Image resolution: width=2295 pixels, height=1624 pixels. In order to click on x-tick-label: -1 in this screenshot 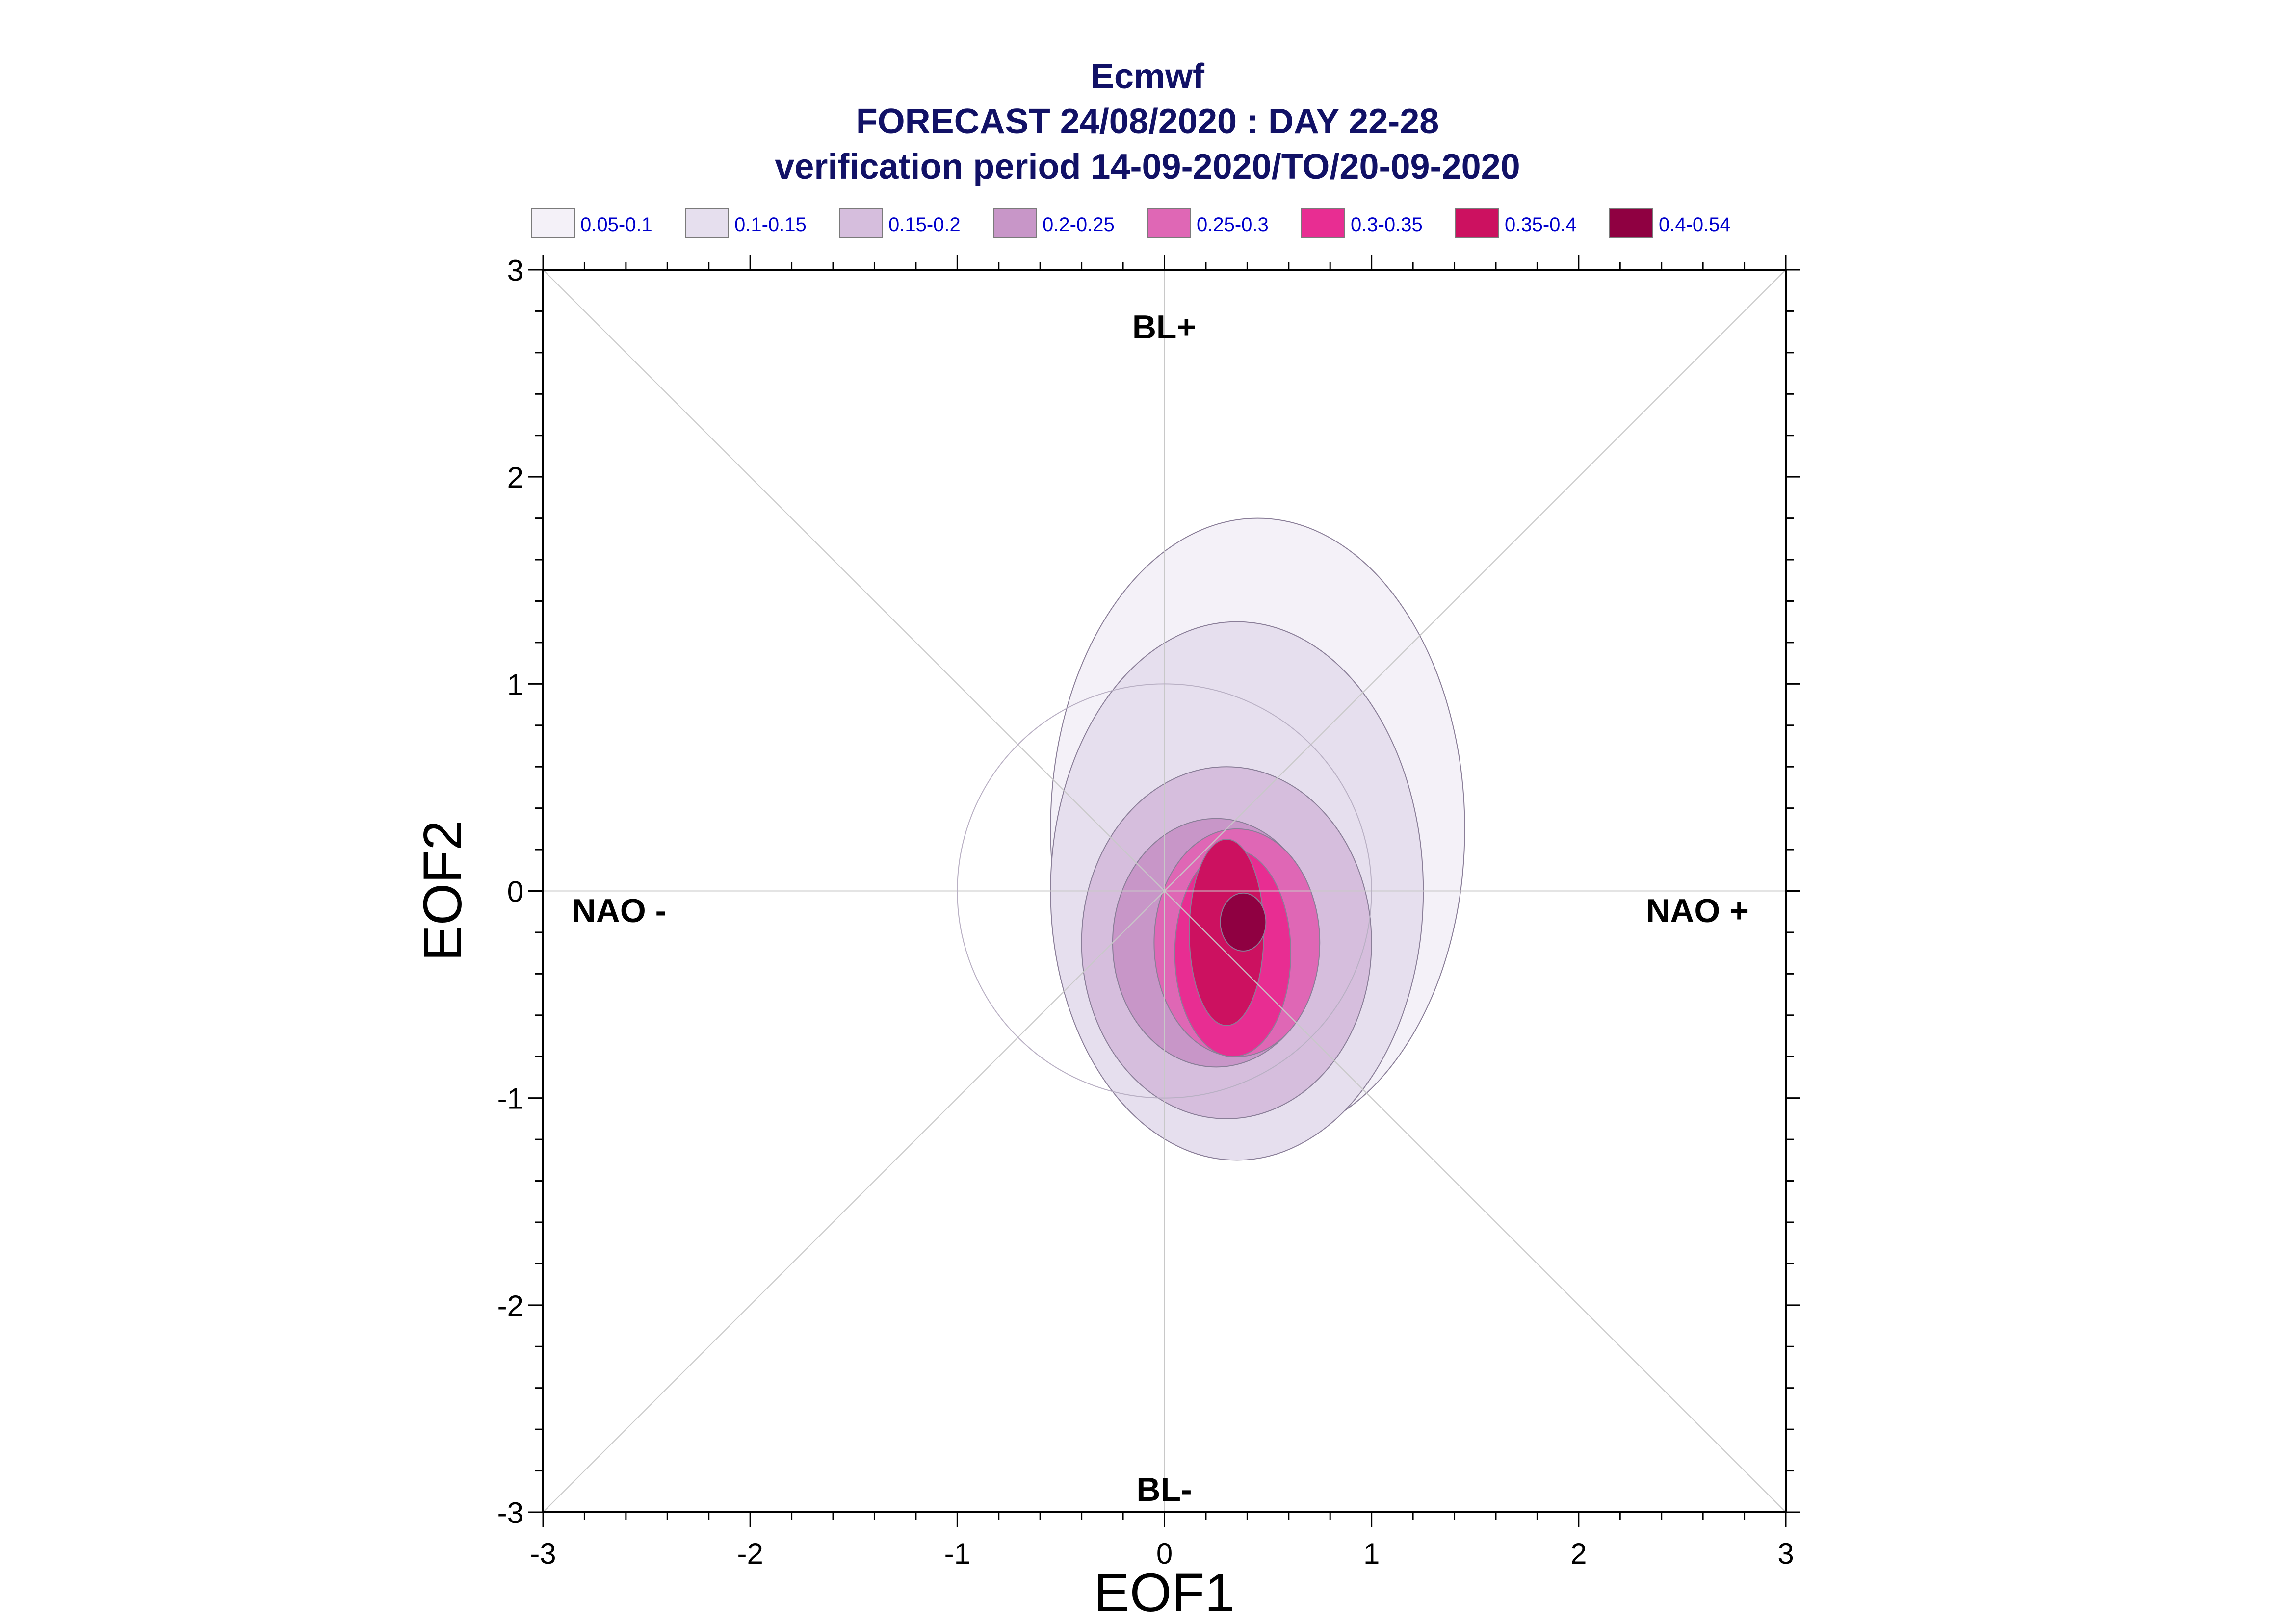, I will do `click(957, 1553)`.